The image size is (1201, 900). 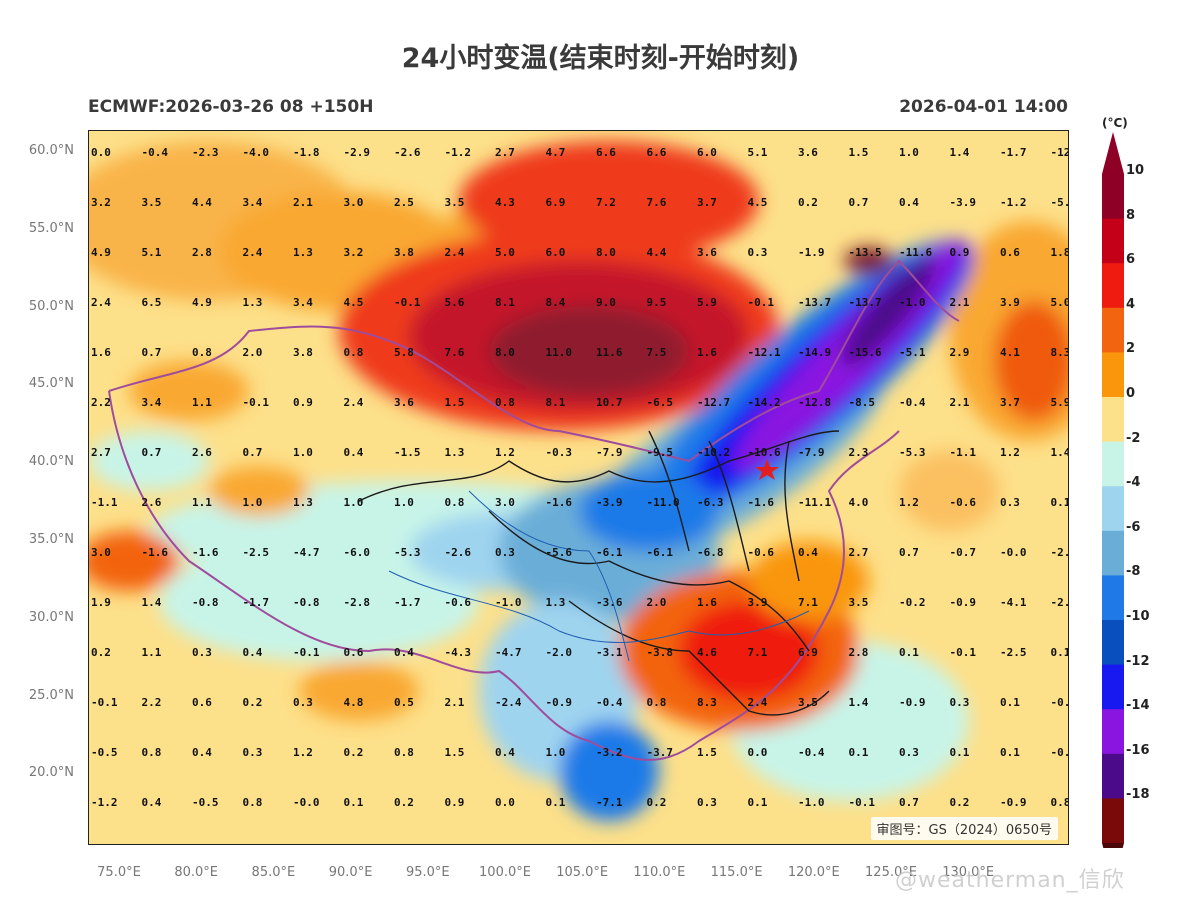 What do you see at coordinates (1138, 616) in the screenshot?
I see `colorbar-label: -10` at bounding box center [1138, 616].